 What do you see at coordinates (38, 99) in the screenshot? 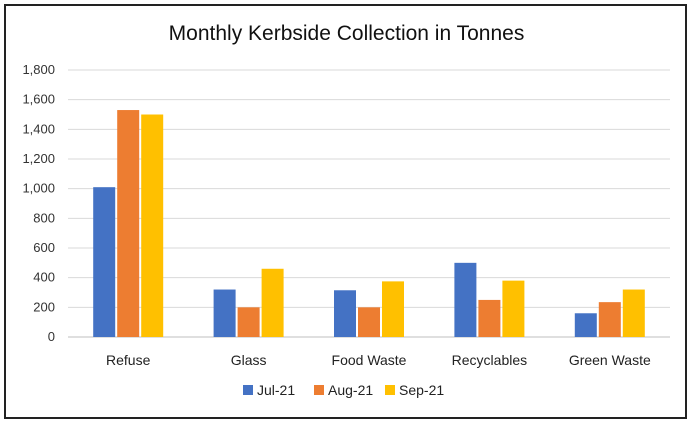
I see `y-tick-label: 1,600` at bounding box center [38, 99].